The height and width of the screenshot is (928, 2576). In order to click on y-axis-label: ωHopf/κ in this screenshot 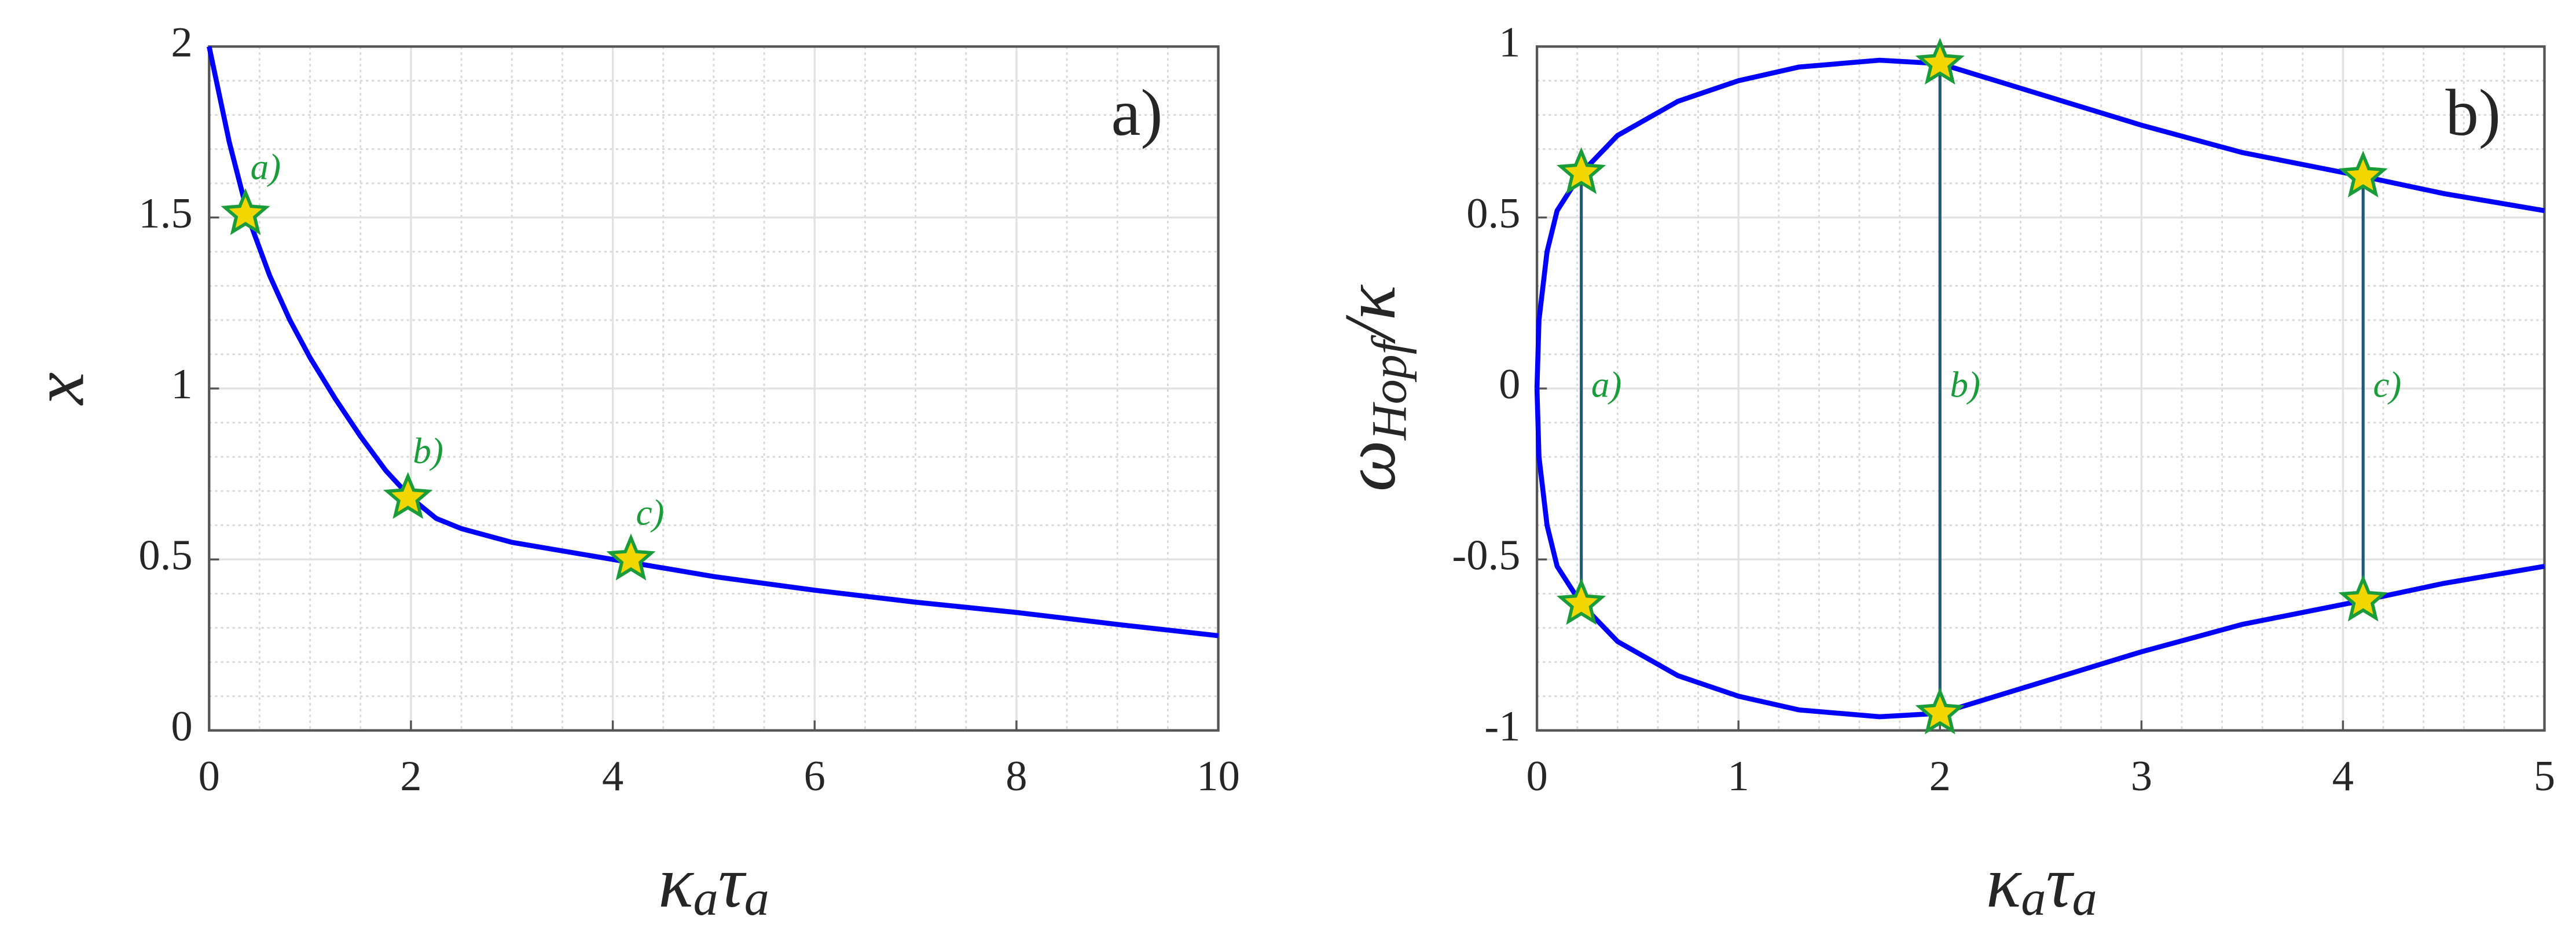, I will do `click(1373, 387)`.